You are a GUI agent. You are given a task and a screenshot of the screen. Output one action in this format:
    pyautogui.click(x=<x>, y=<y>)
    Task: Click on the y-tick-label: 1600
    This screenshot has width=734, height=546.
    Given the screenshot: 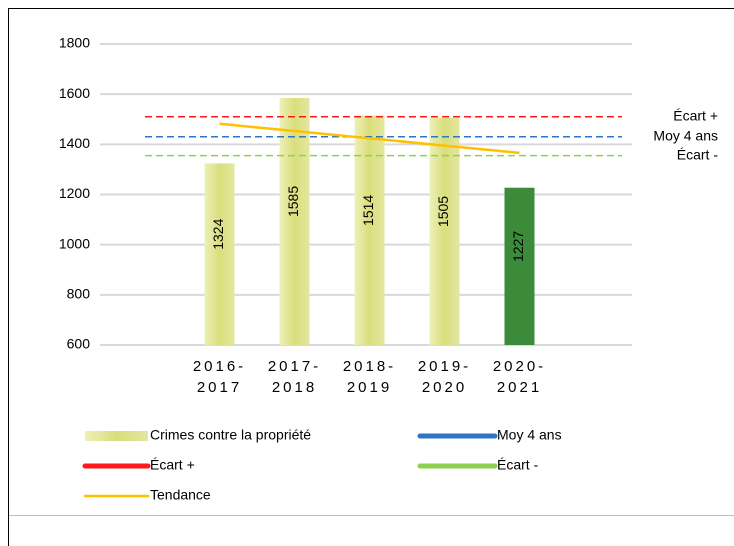 What is the action you would take?
    pyautogui.click(x=74, y=93)
    